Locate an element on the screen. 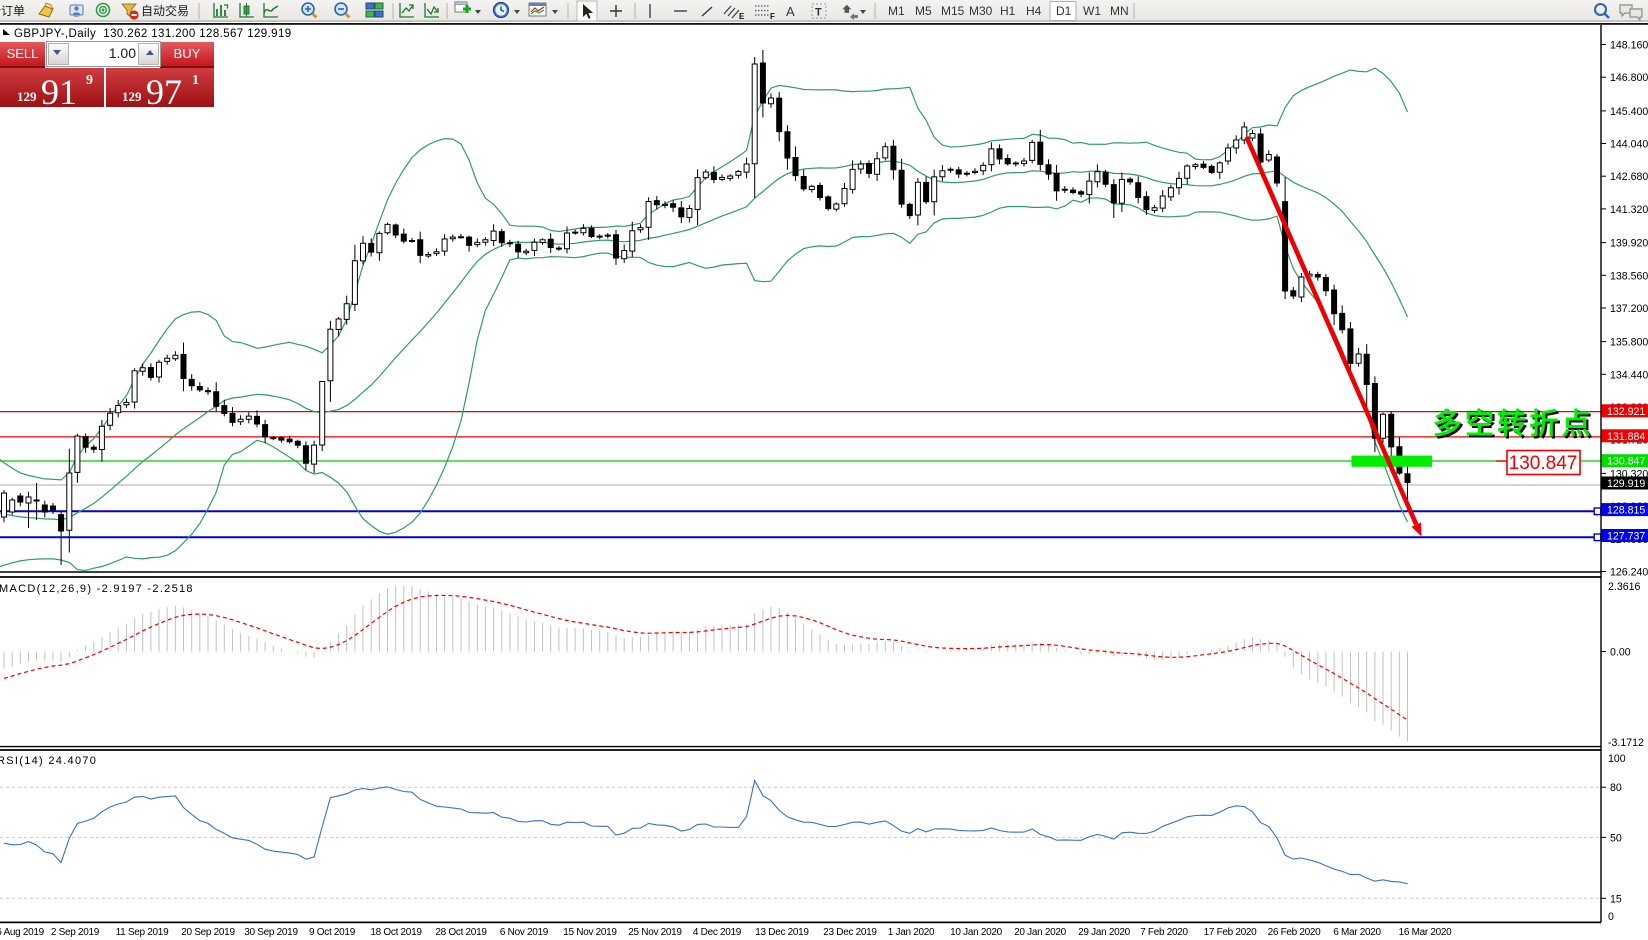  svg-text: 128.815 is located at coordinates (1626, 511).